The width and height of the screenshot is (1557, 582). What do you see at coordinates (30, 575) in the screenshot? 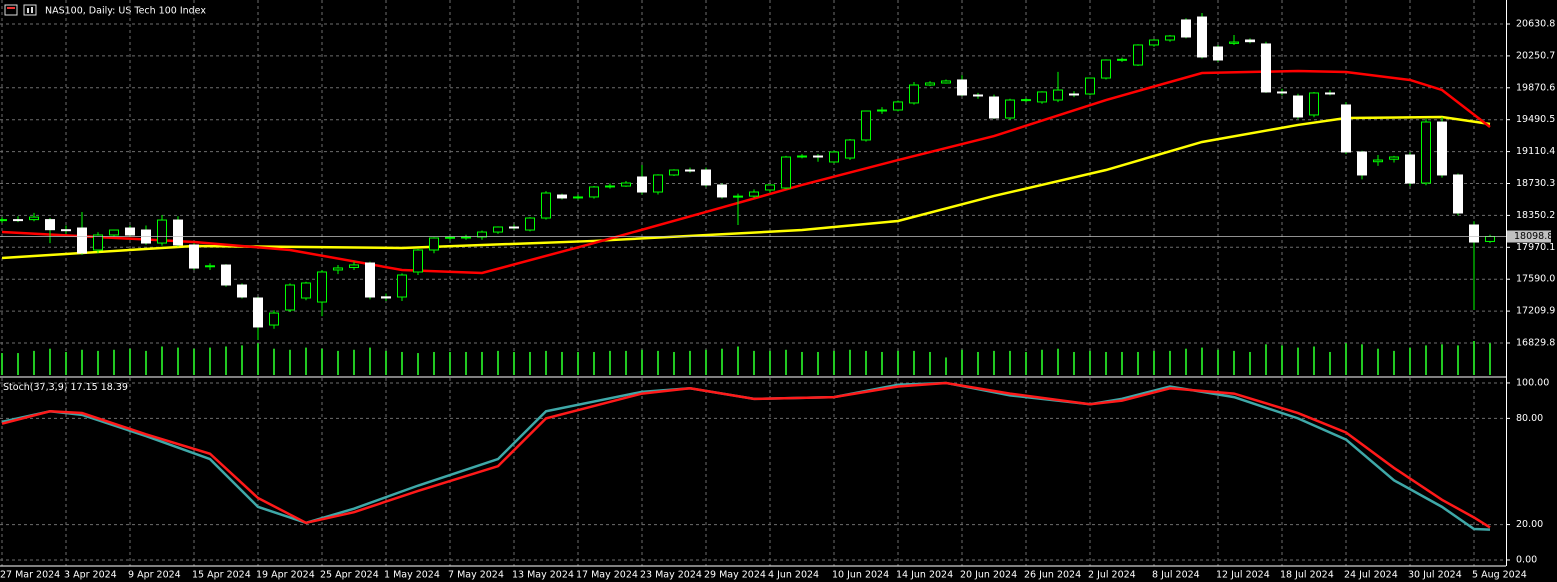
I see `x-tick-label: 27 Mar 2024` at bounding box center [30, 575].